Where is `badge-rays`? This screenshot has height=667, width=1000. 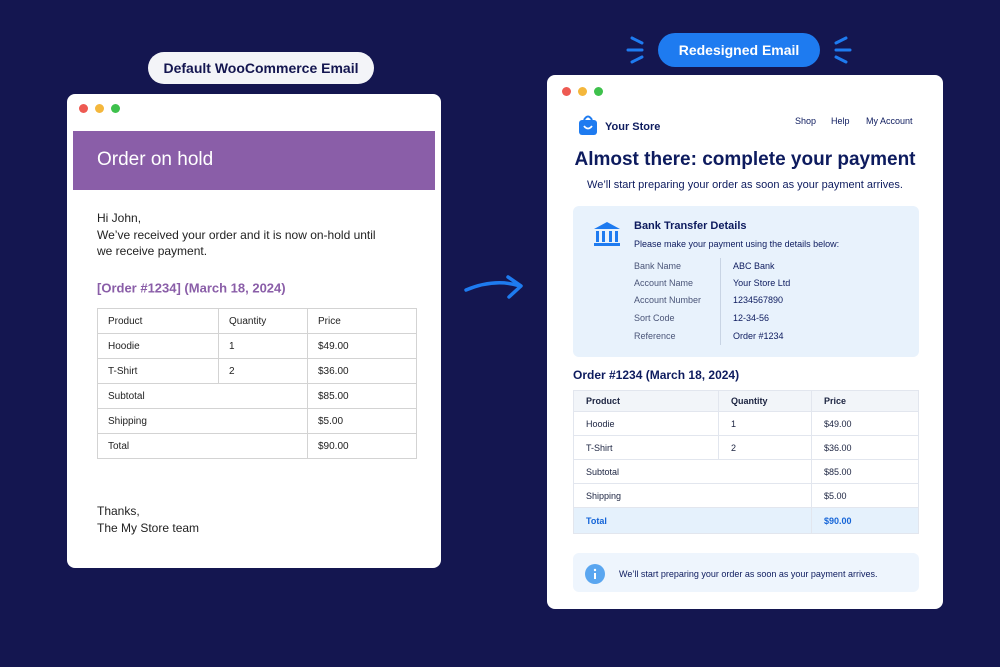
badge-rays is located at coordinates (739, 50).